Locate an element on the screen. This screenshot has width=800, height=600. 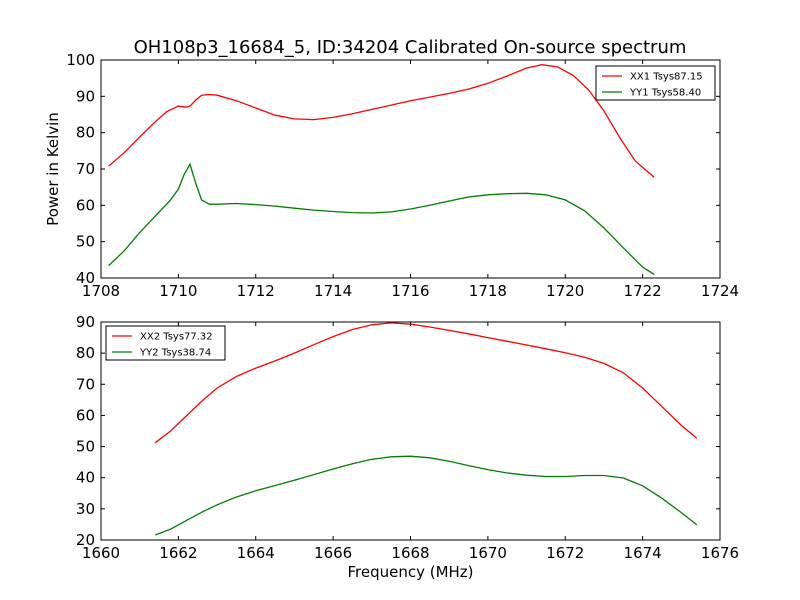
x-tick-label: 1666 is located at coordinates (333, 553).